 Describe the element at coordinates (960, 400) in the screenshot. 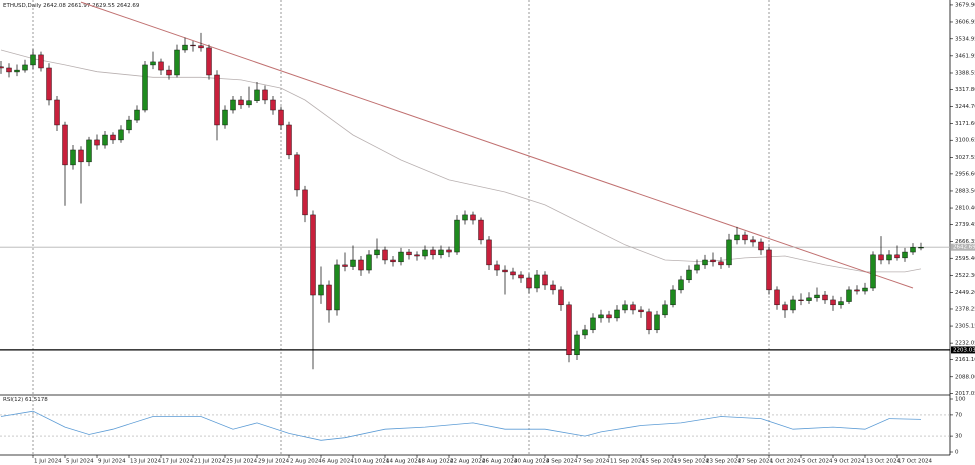

I see `rsi-tick-label: 100` at that location.